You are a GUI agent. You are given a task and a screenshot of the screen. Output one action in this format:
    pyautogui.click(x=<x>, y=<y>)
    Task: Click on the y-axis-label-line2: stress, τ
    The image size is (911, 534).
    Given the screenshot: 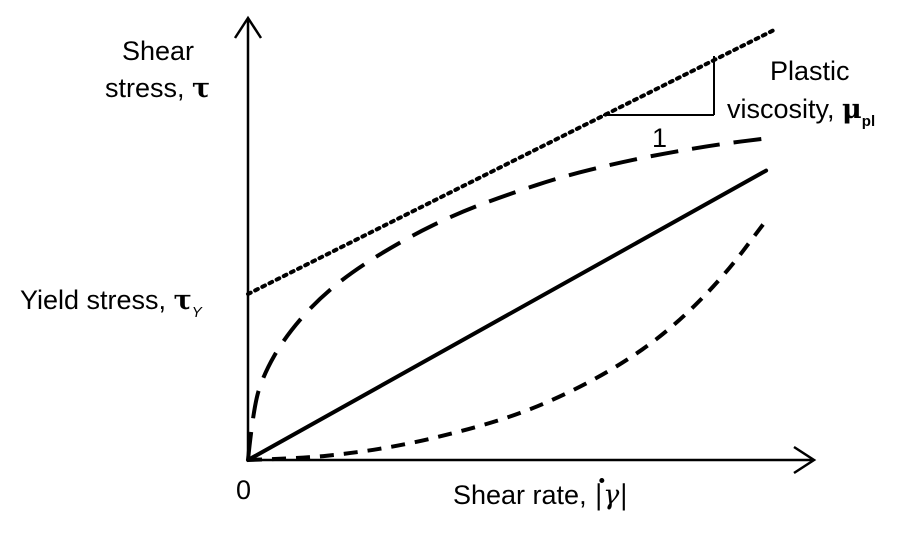 What is the action you would take?
    pyautogui.click(x=157, y=88)
    